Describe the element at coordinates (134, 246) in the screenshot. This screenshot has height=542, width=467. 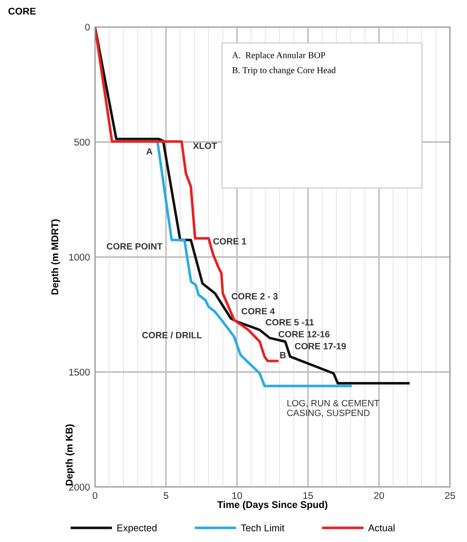
I see `annotation: CORE POINT` at that location.